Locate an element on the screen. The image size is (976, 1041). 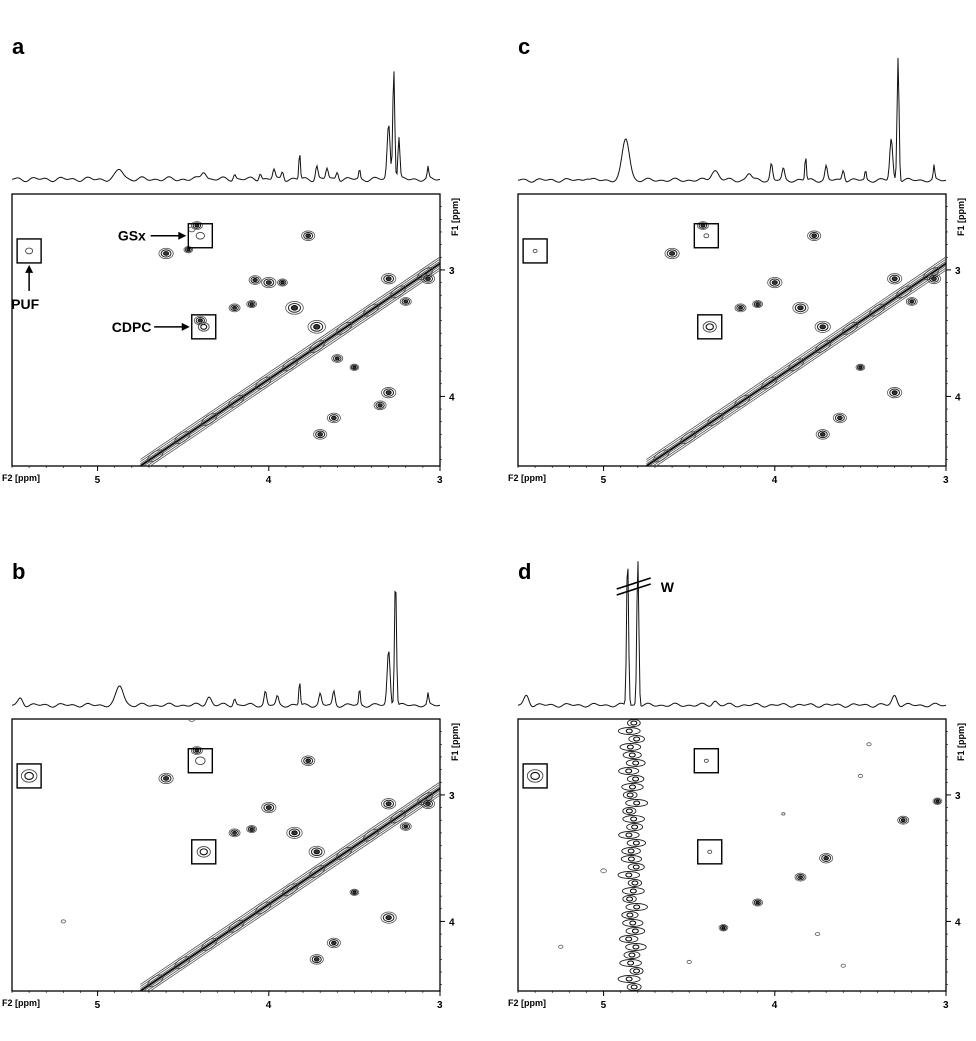
annotation-label: CDPC is located at coordinates (132, 327).